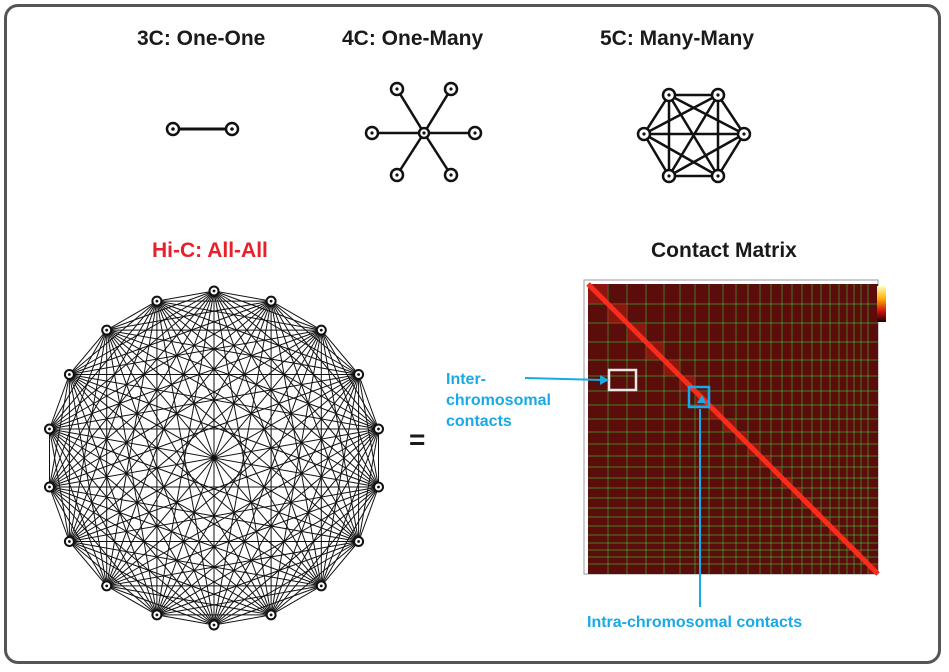 The height and width of the screenshot is (672, 949). What do you see at coordinates (724, 250) in the screenshot?
I see `contact-matrix-title: Contact Matrix` at bounding box center [724, 250].